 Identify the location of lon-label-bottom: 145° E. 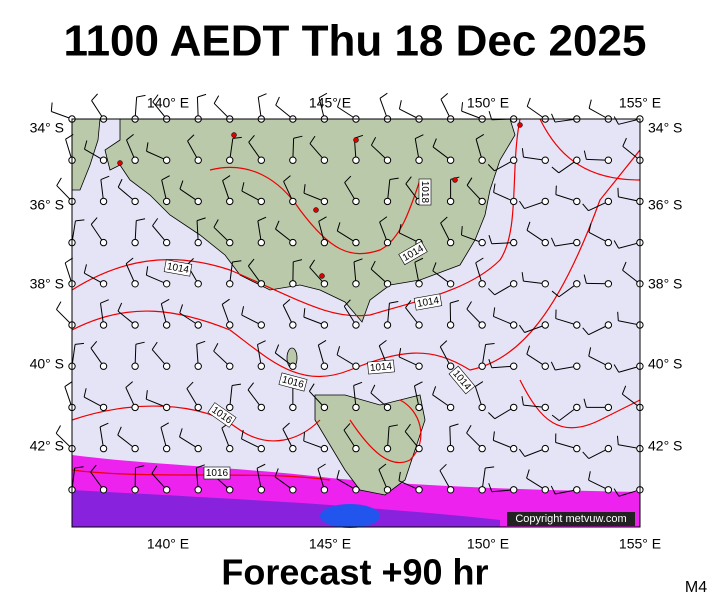
(330, 544).